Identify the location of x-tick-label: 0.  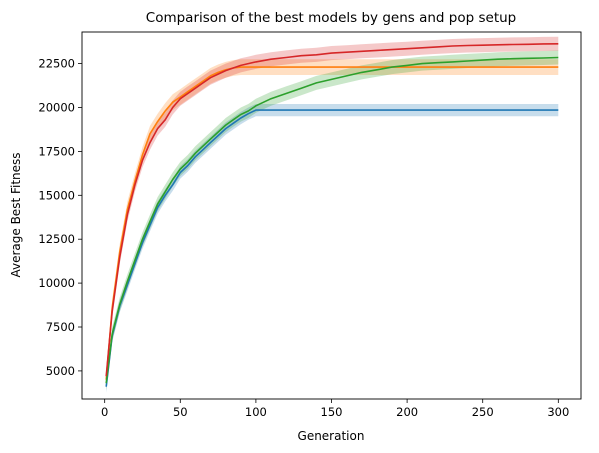
(104, 412).